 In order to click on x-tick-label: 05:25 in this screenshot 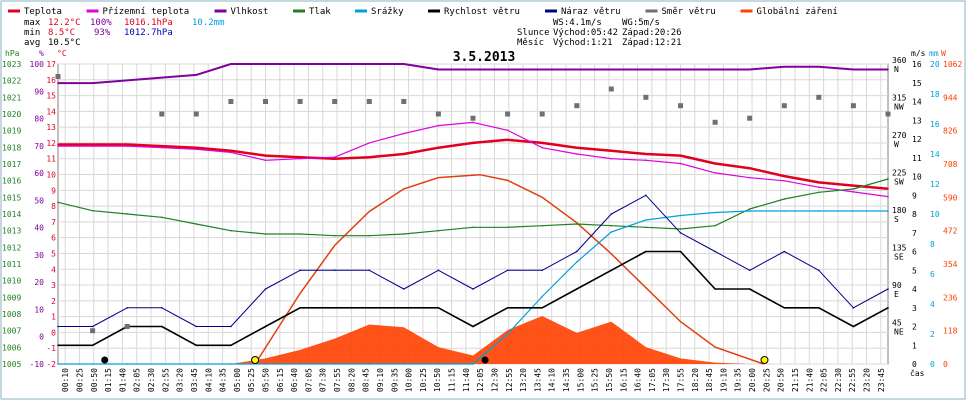, I will do `click(251, 380)`.